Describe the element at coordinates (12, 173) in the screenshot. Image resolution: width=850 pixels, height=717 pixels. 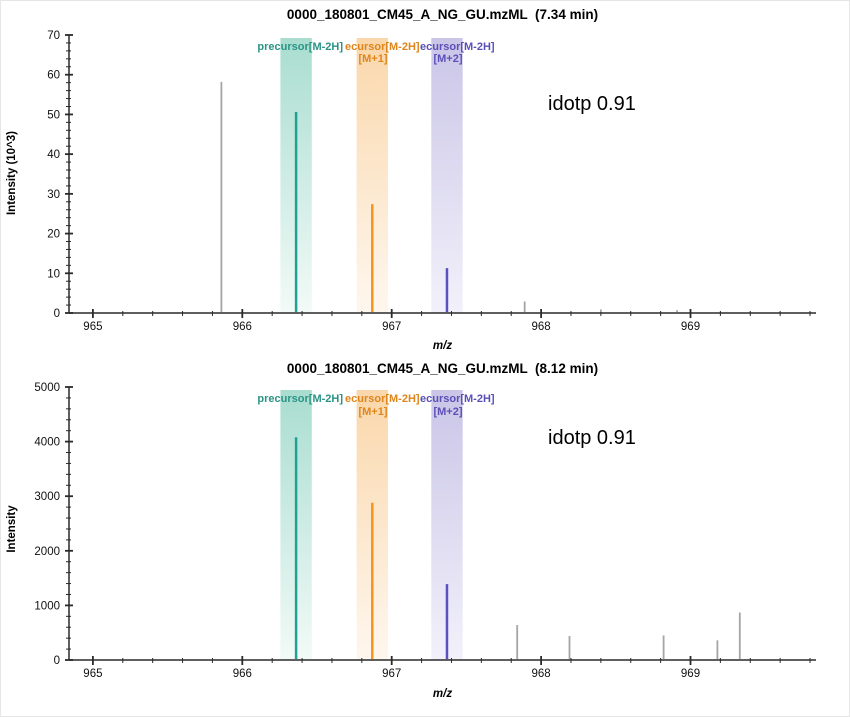
I see `y-axis-title: Intensity (10^3)` at that location.